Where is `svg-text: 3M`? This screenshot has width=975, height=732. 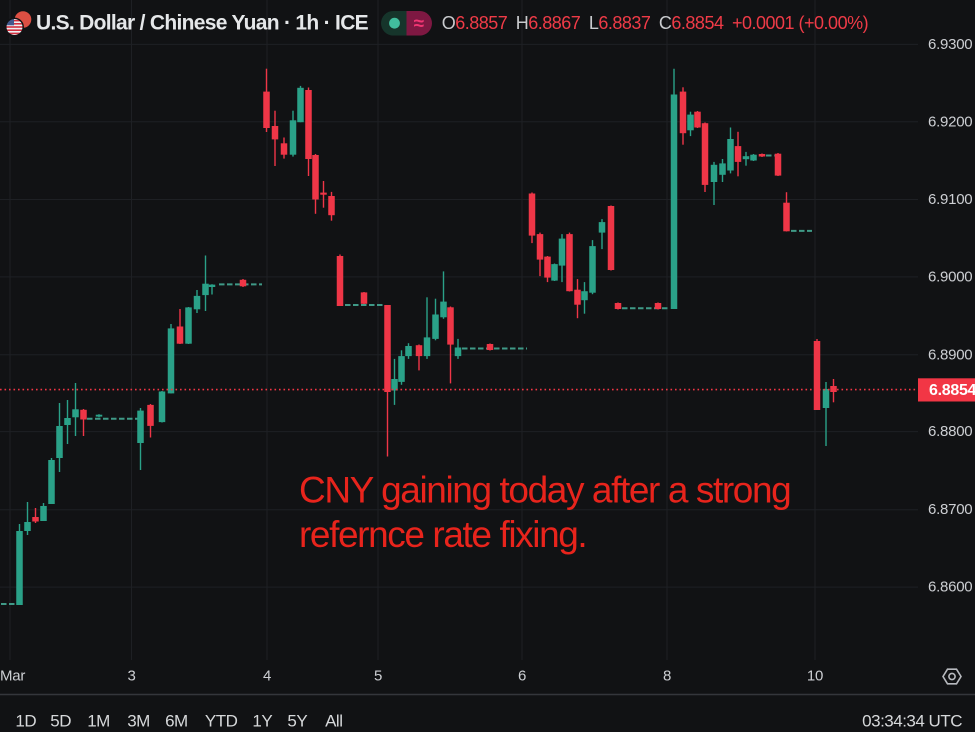 svg-text: 3M is located at coordinates (138, 721).